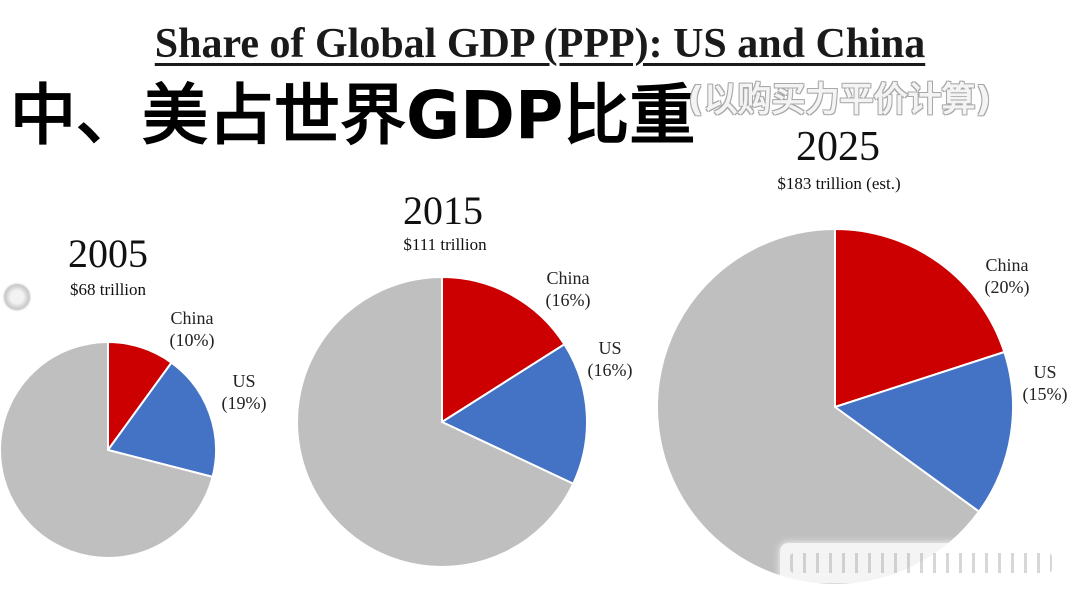 The height and width of the screenshot is (597, 1080). Describe the element at coordinates (108, 253) in the screenshot. I see `pie-year-label: 2005` at that location.